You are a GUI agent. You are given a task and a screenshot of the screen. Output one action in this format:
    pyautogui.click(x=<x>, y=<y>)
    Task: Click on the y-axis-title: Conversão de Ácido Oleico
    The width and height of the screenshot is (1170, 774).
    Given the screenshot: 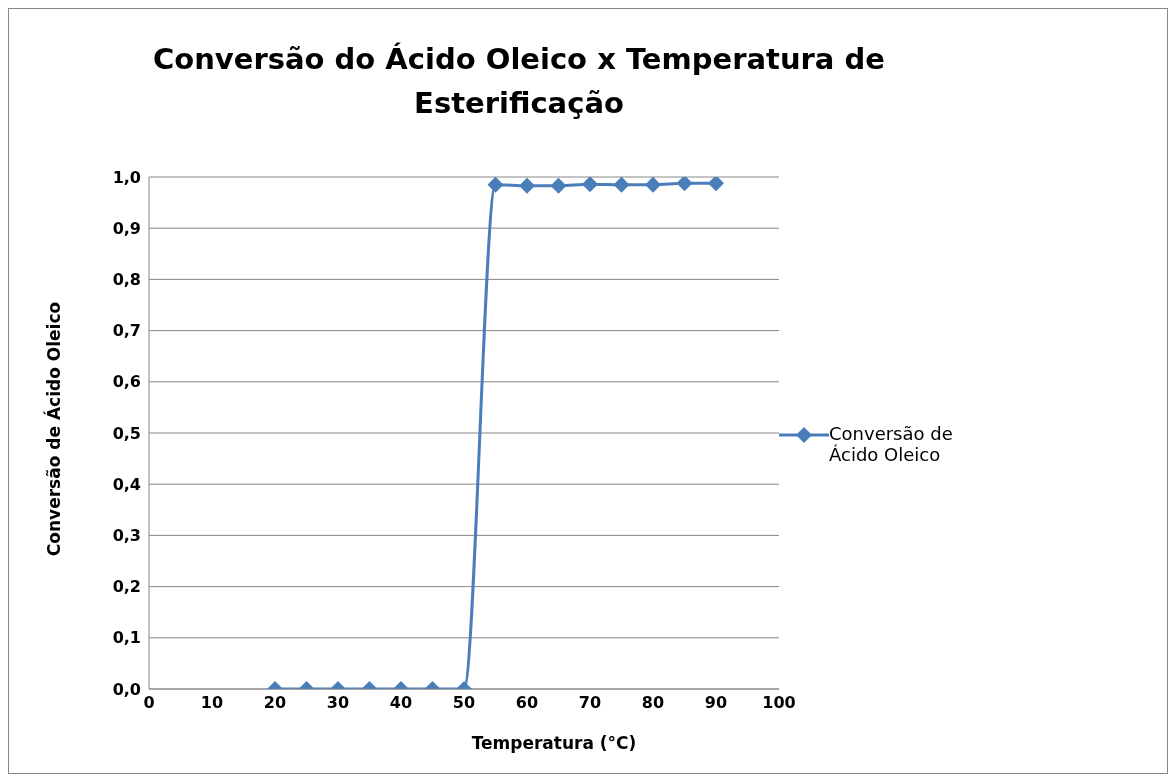 What is the action you would take?
    pyautogui.click(x=54, y=429)
    